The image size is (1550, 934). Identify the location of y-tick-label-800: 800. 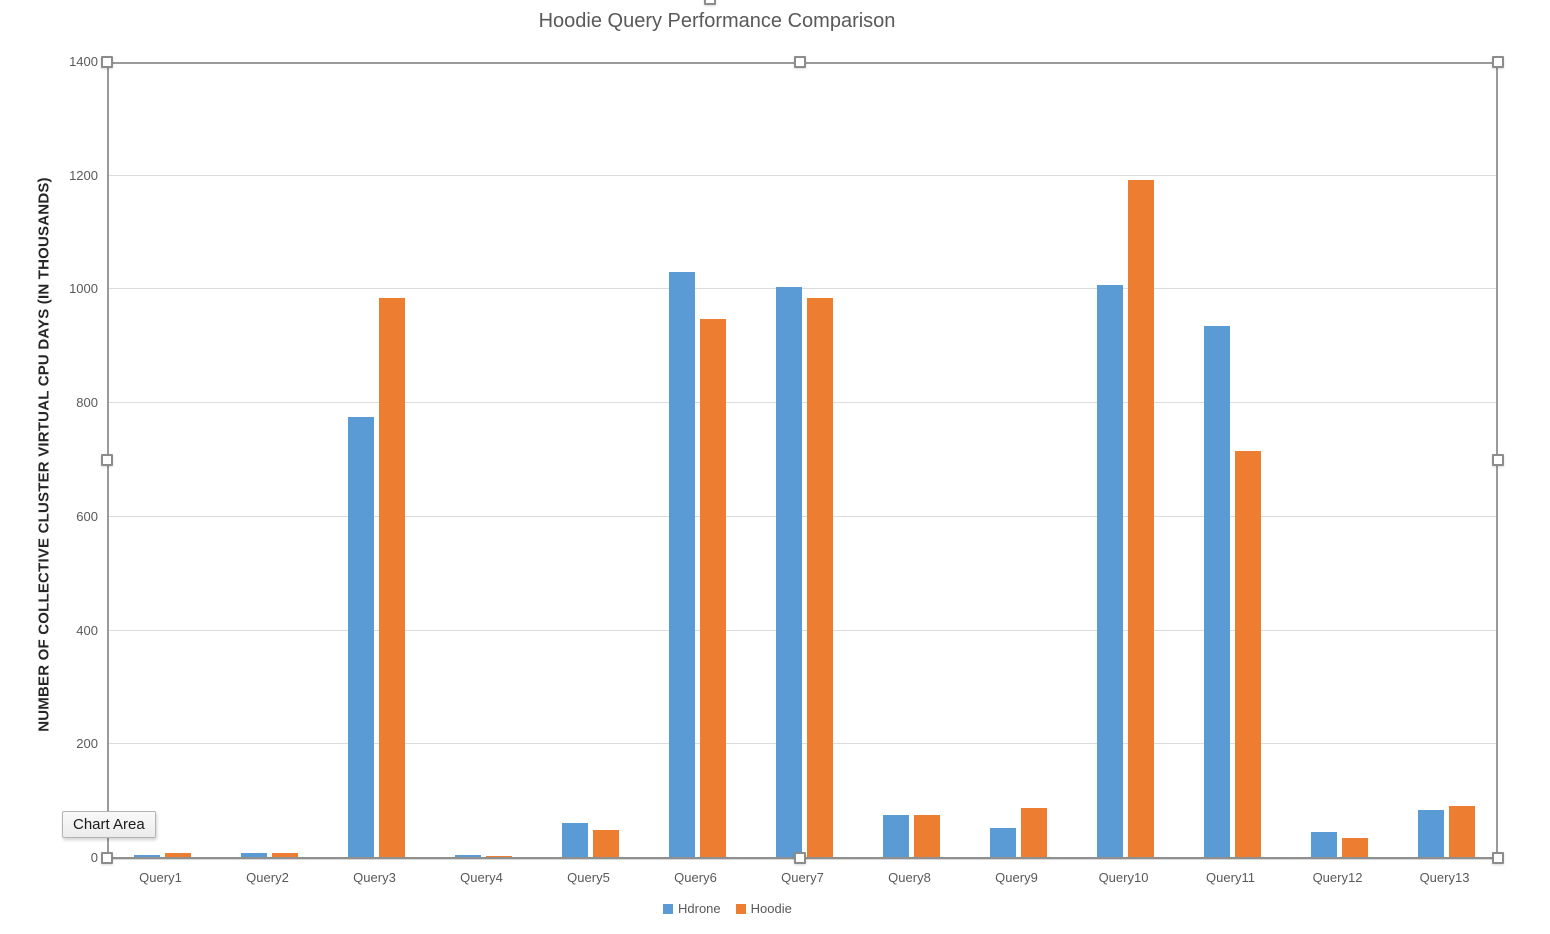
(87, 403).